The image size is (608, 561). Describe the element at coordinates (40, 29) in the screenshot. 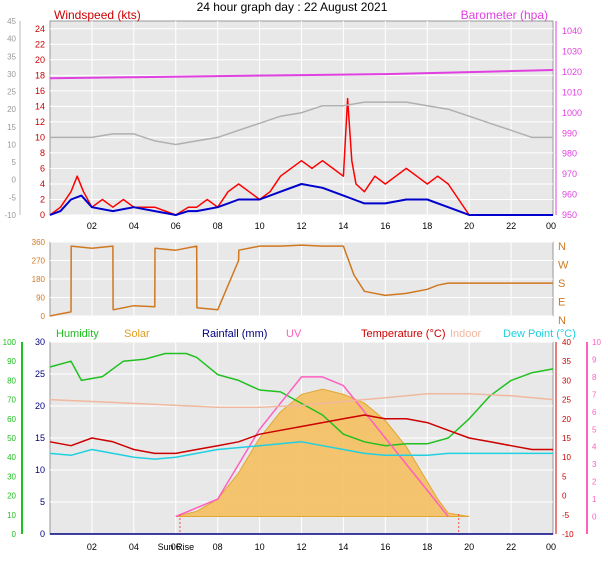

I see `windspeed-tick-label: 24` at that location.